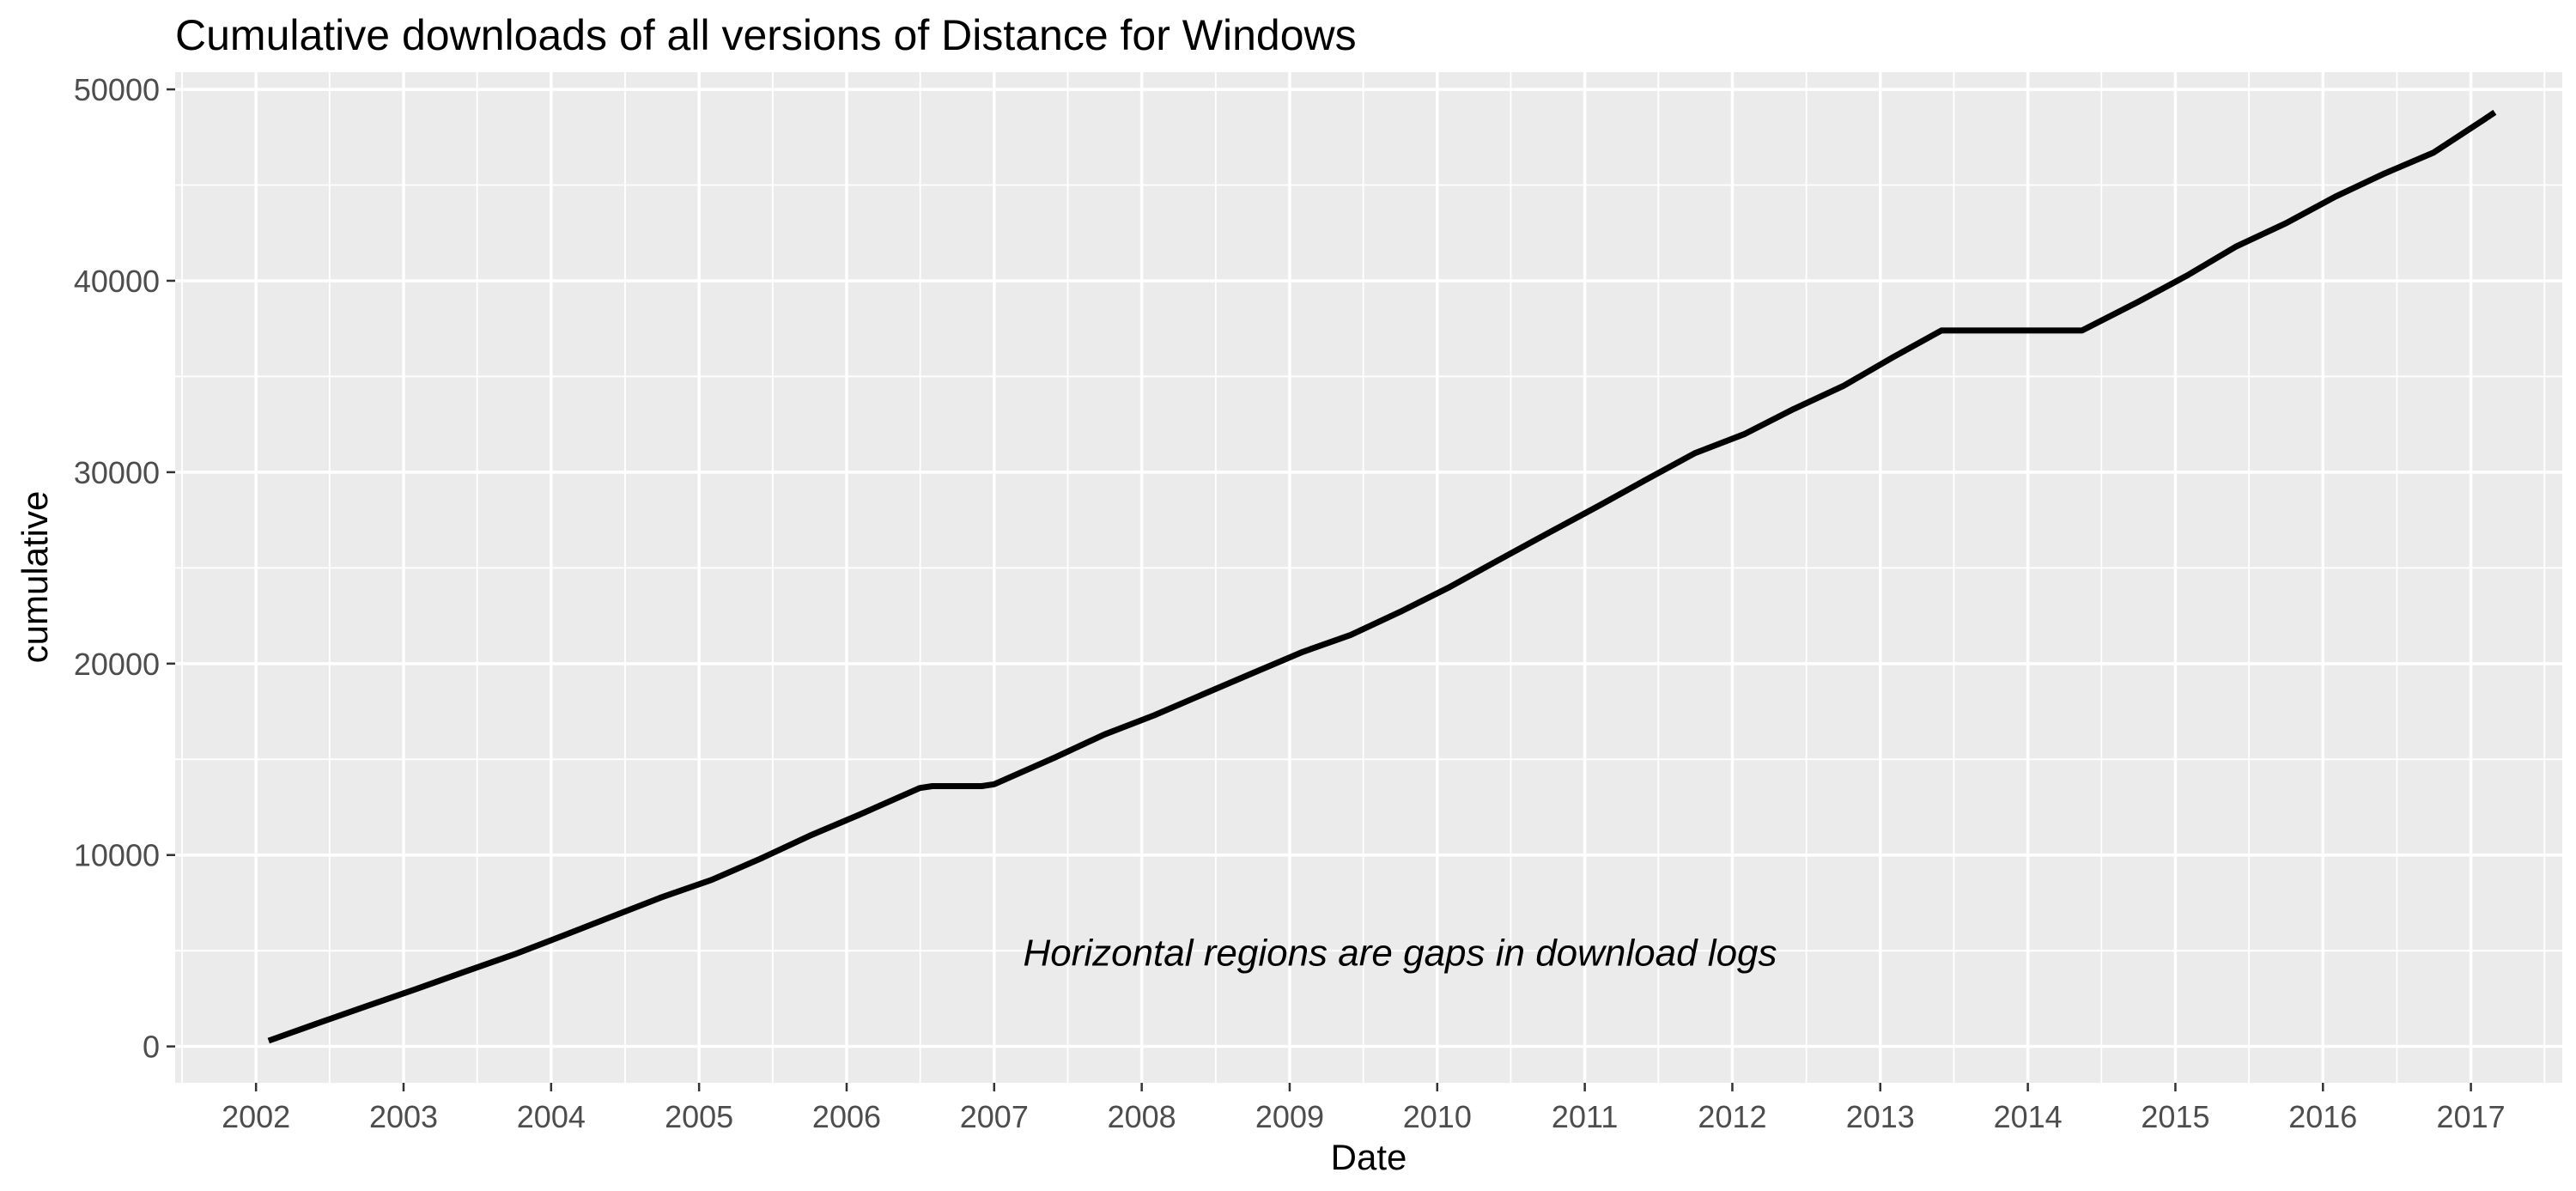  I want to click on x-tick-label: 2006, so click(846, 1116).